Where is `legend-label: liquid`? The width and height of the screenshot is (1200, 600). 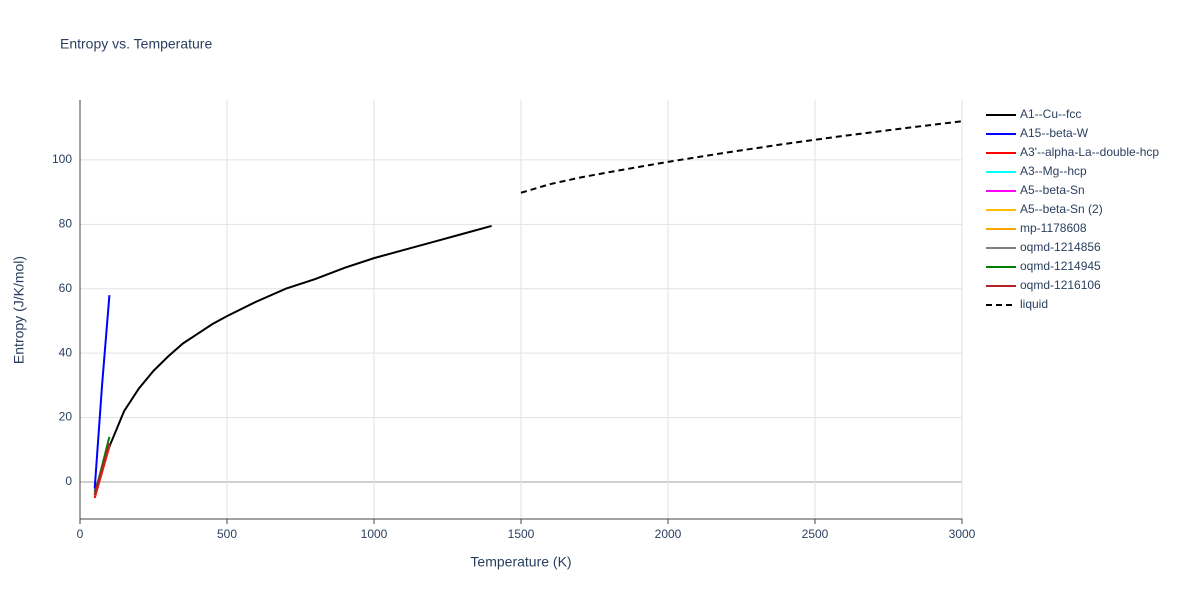
legend-label: liquid is located at coordinates (1034, 304).